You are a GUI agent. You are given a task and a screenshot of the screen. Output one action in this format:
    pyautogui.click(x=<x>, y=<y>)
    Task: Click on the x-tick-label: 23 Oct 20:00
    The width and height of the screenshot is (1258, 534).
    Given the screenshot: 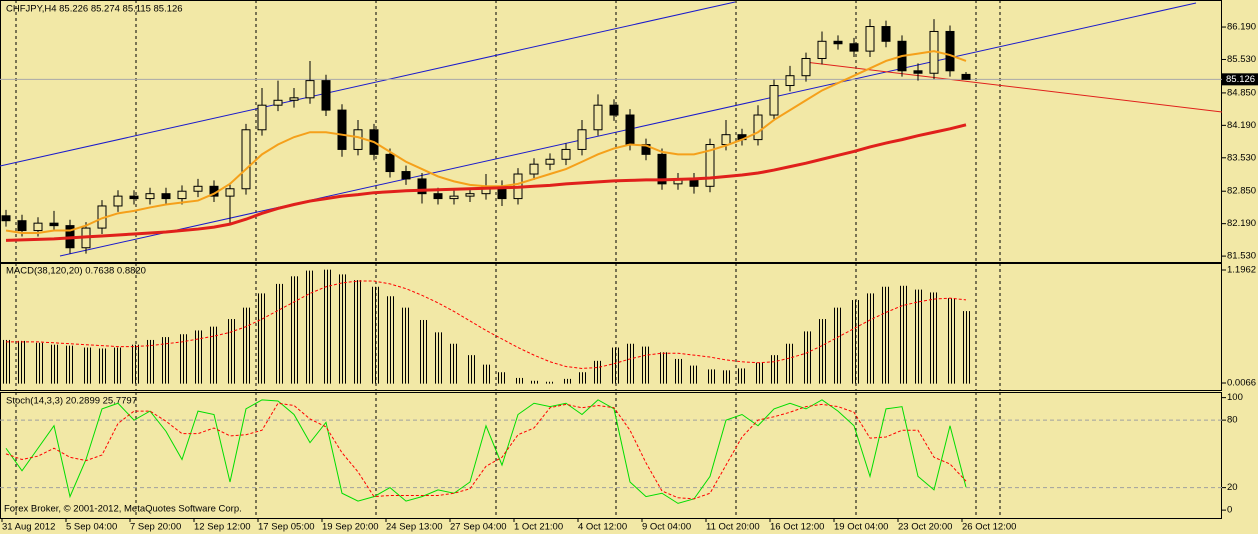 What is the action you would take?
    pyautogui.click(x=925, y=527)
    